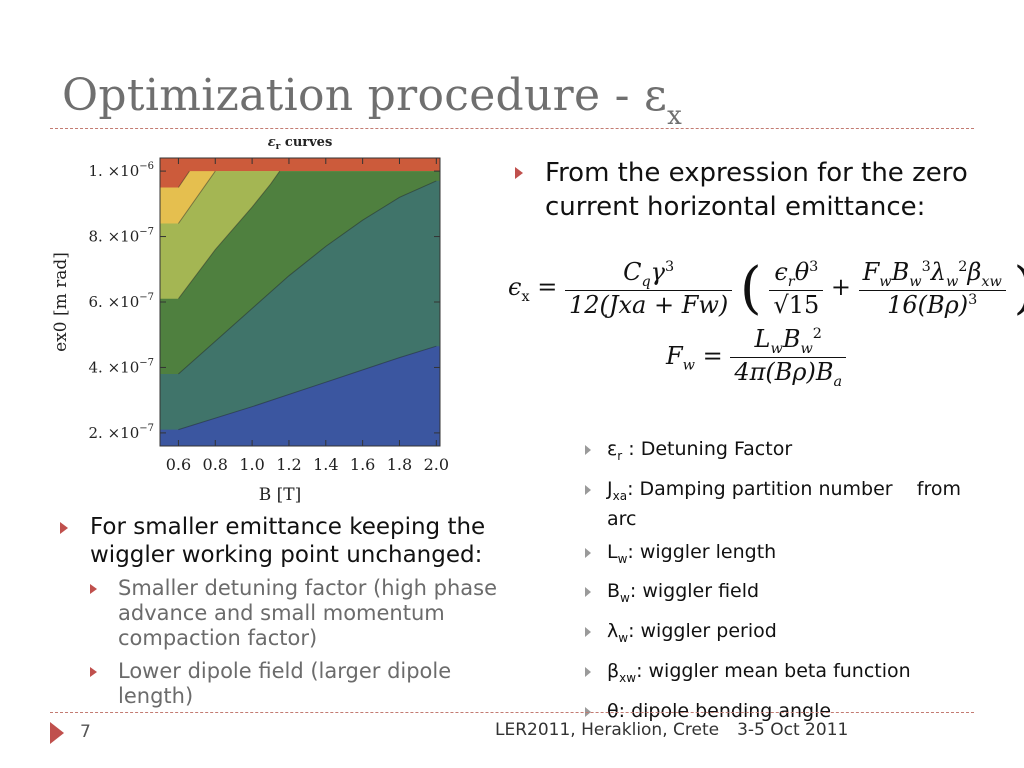 Image resolution: width=1024 pixels, height=768 pixels. Describe the element at coordinates (512, 712) in the screenshot. I see `footer-divider` at that location.